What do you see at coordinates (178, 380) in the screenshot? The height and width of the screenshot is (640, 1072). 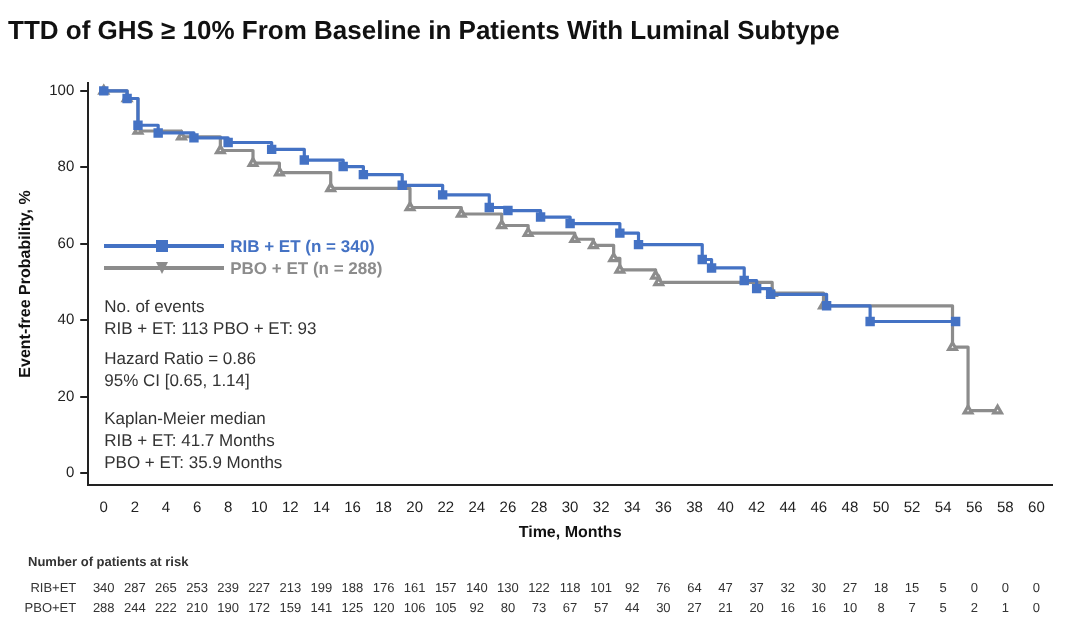 I see `annotation: 95% CI [0.65, 1.14]` at bounding box center [178, 380].